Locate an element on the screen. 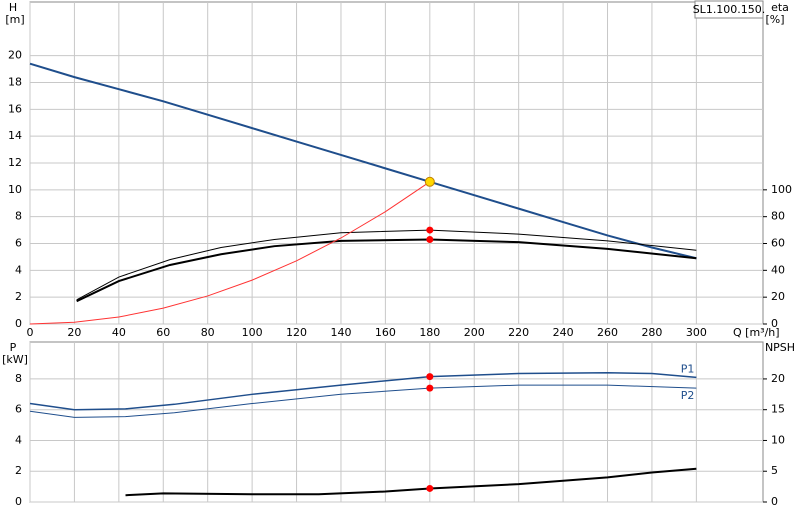  y2-label: NPSH is located at coordinates (780, 347).